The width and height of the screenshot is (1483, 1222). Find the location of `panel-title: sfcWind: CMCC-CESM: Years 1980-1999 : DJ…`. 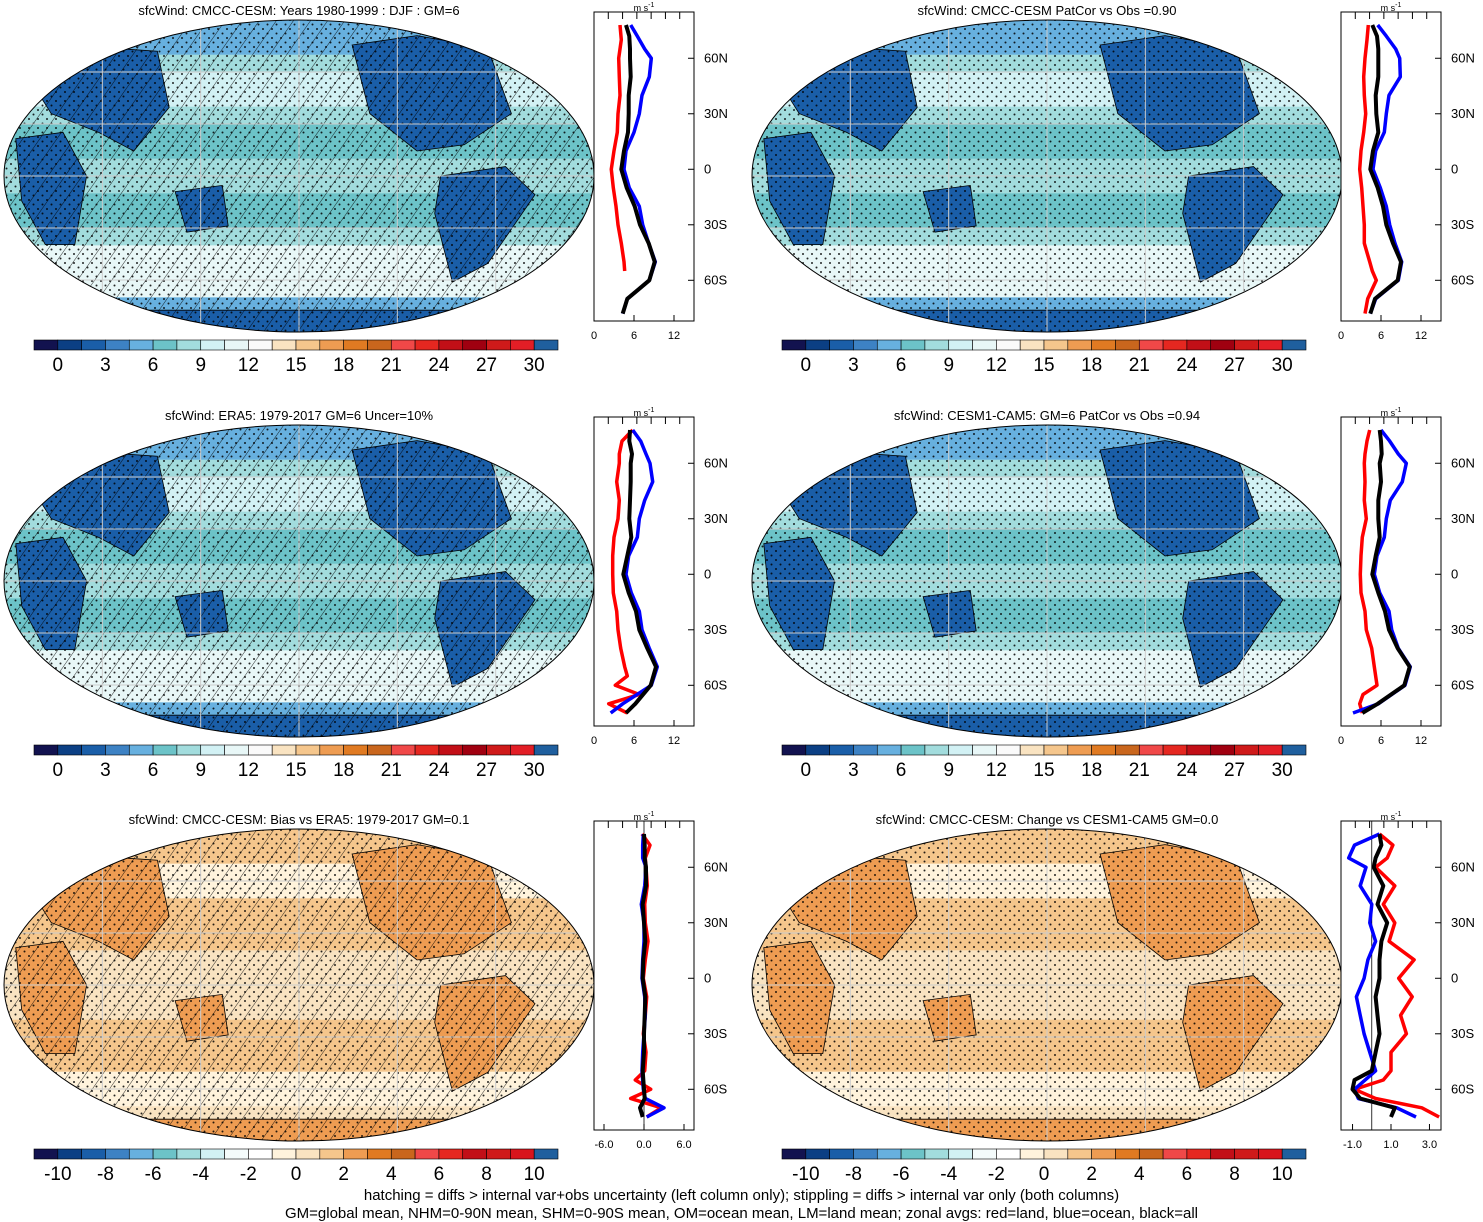

panel-title: sfcWind: CMCC-CESM: Years 1980-1999 : DJ… is located at coordinates (298, 10).